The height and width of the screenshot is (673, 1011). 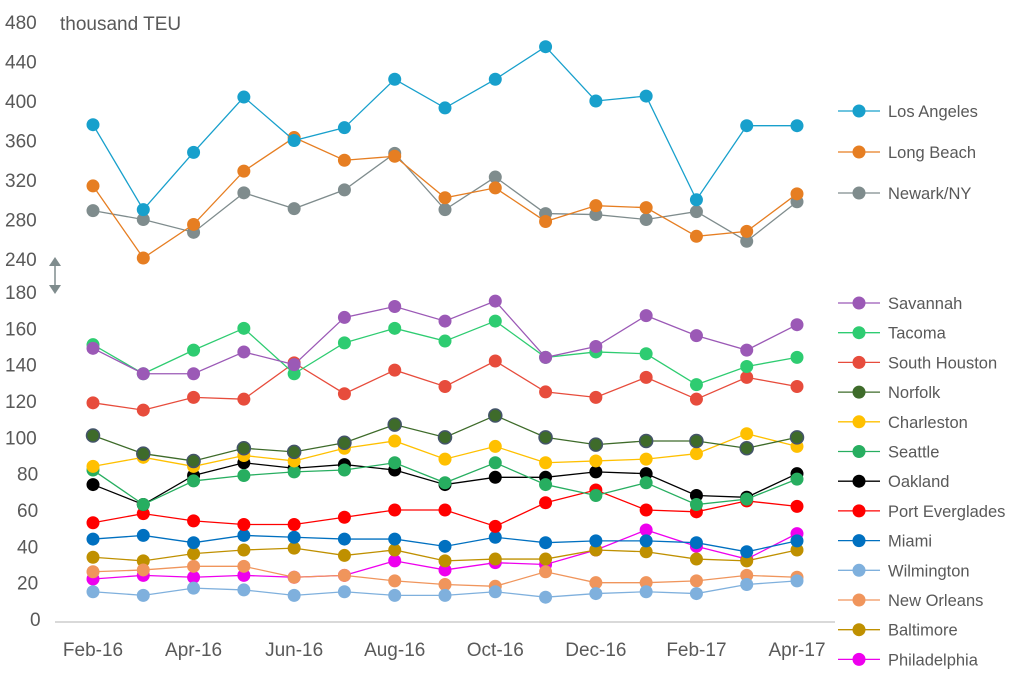 I want to click on legend-item: Port Everglades, so click(x=921, y=512).